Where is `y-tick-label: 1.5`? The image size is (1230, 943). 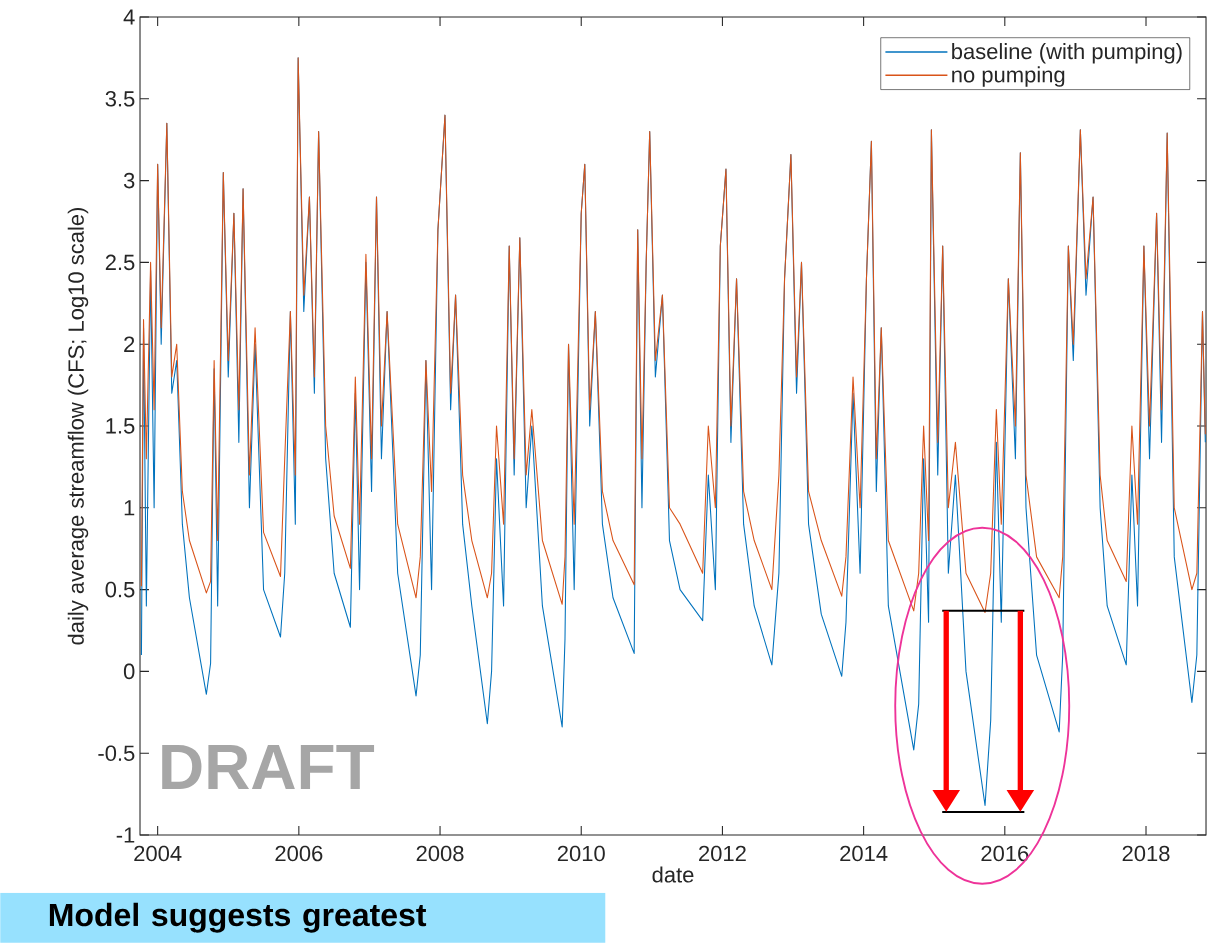 y-tick-label: 1.5 is located at coordinates (120, 426).